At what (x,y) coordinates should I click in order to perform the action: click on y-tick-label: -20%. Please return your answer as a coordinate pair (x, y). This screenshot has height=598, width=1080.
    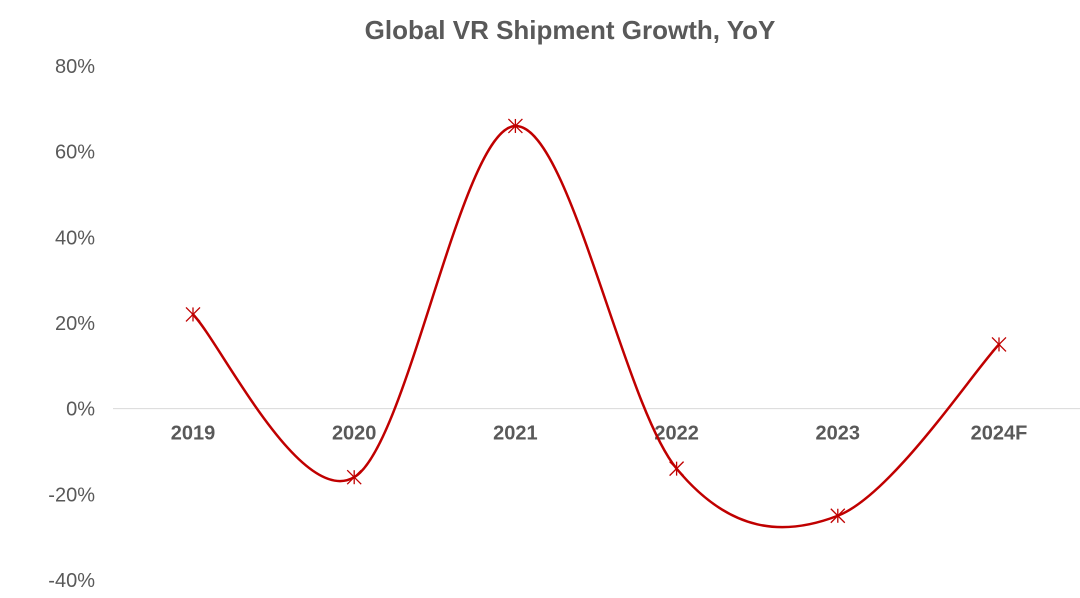
    Looking at the image, I should click on (71, 495).